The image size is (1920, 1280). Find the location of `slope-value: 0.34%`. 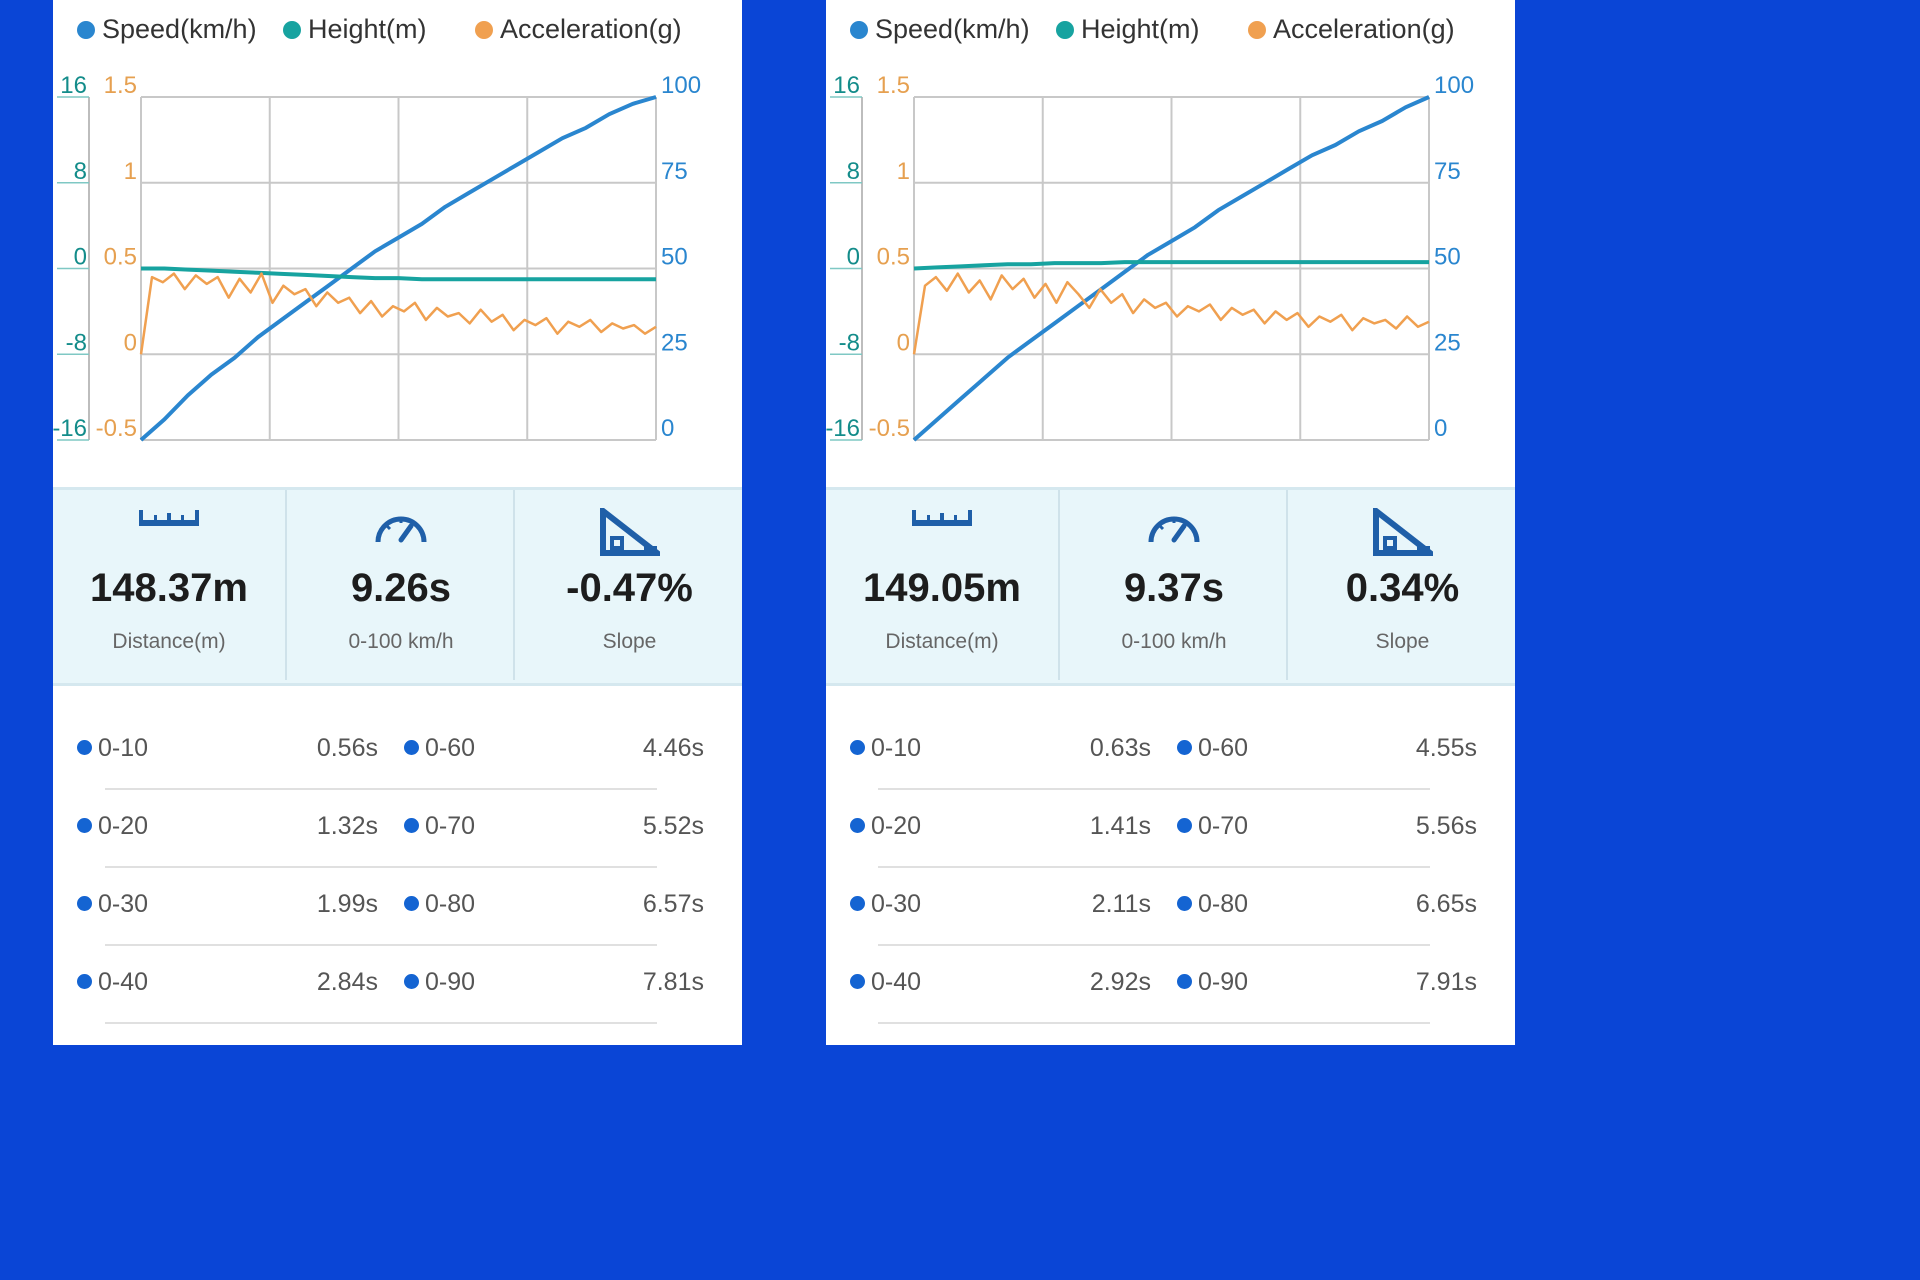

slope-value: 0.34% is located at coordinates (1402, 588).